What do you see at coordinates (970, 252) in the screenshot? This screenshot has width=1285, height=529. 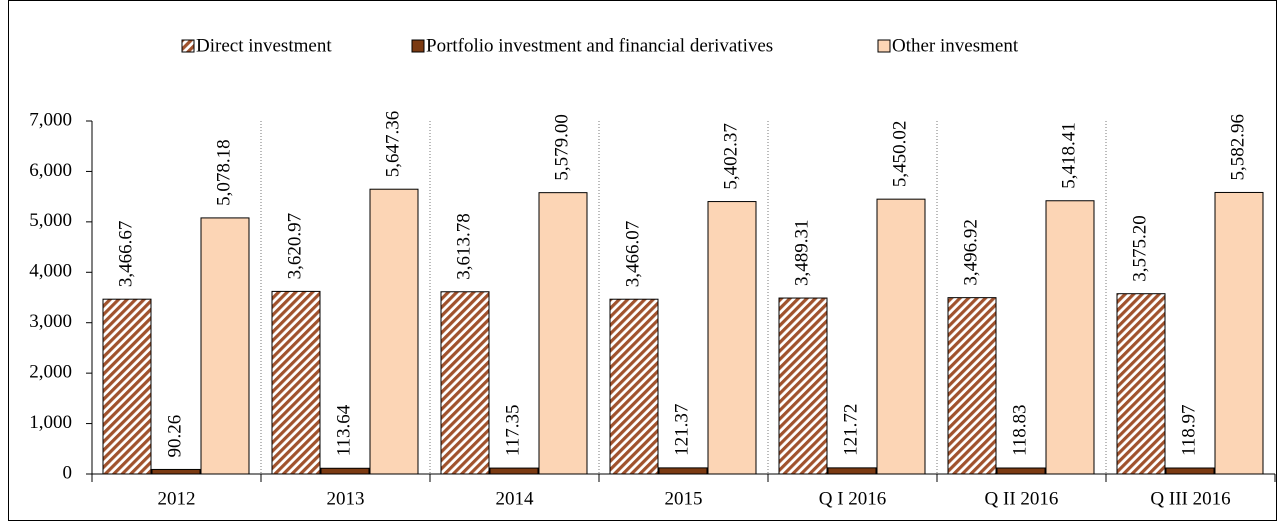 I see `value-label: 3,496.92` at bounding box center [970, 252].